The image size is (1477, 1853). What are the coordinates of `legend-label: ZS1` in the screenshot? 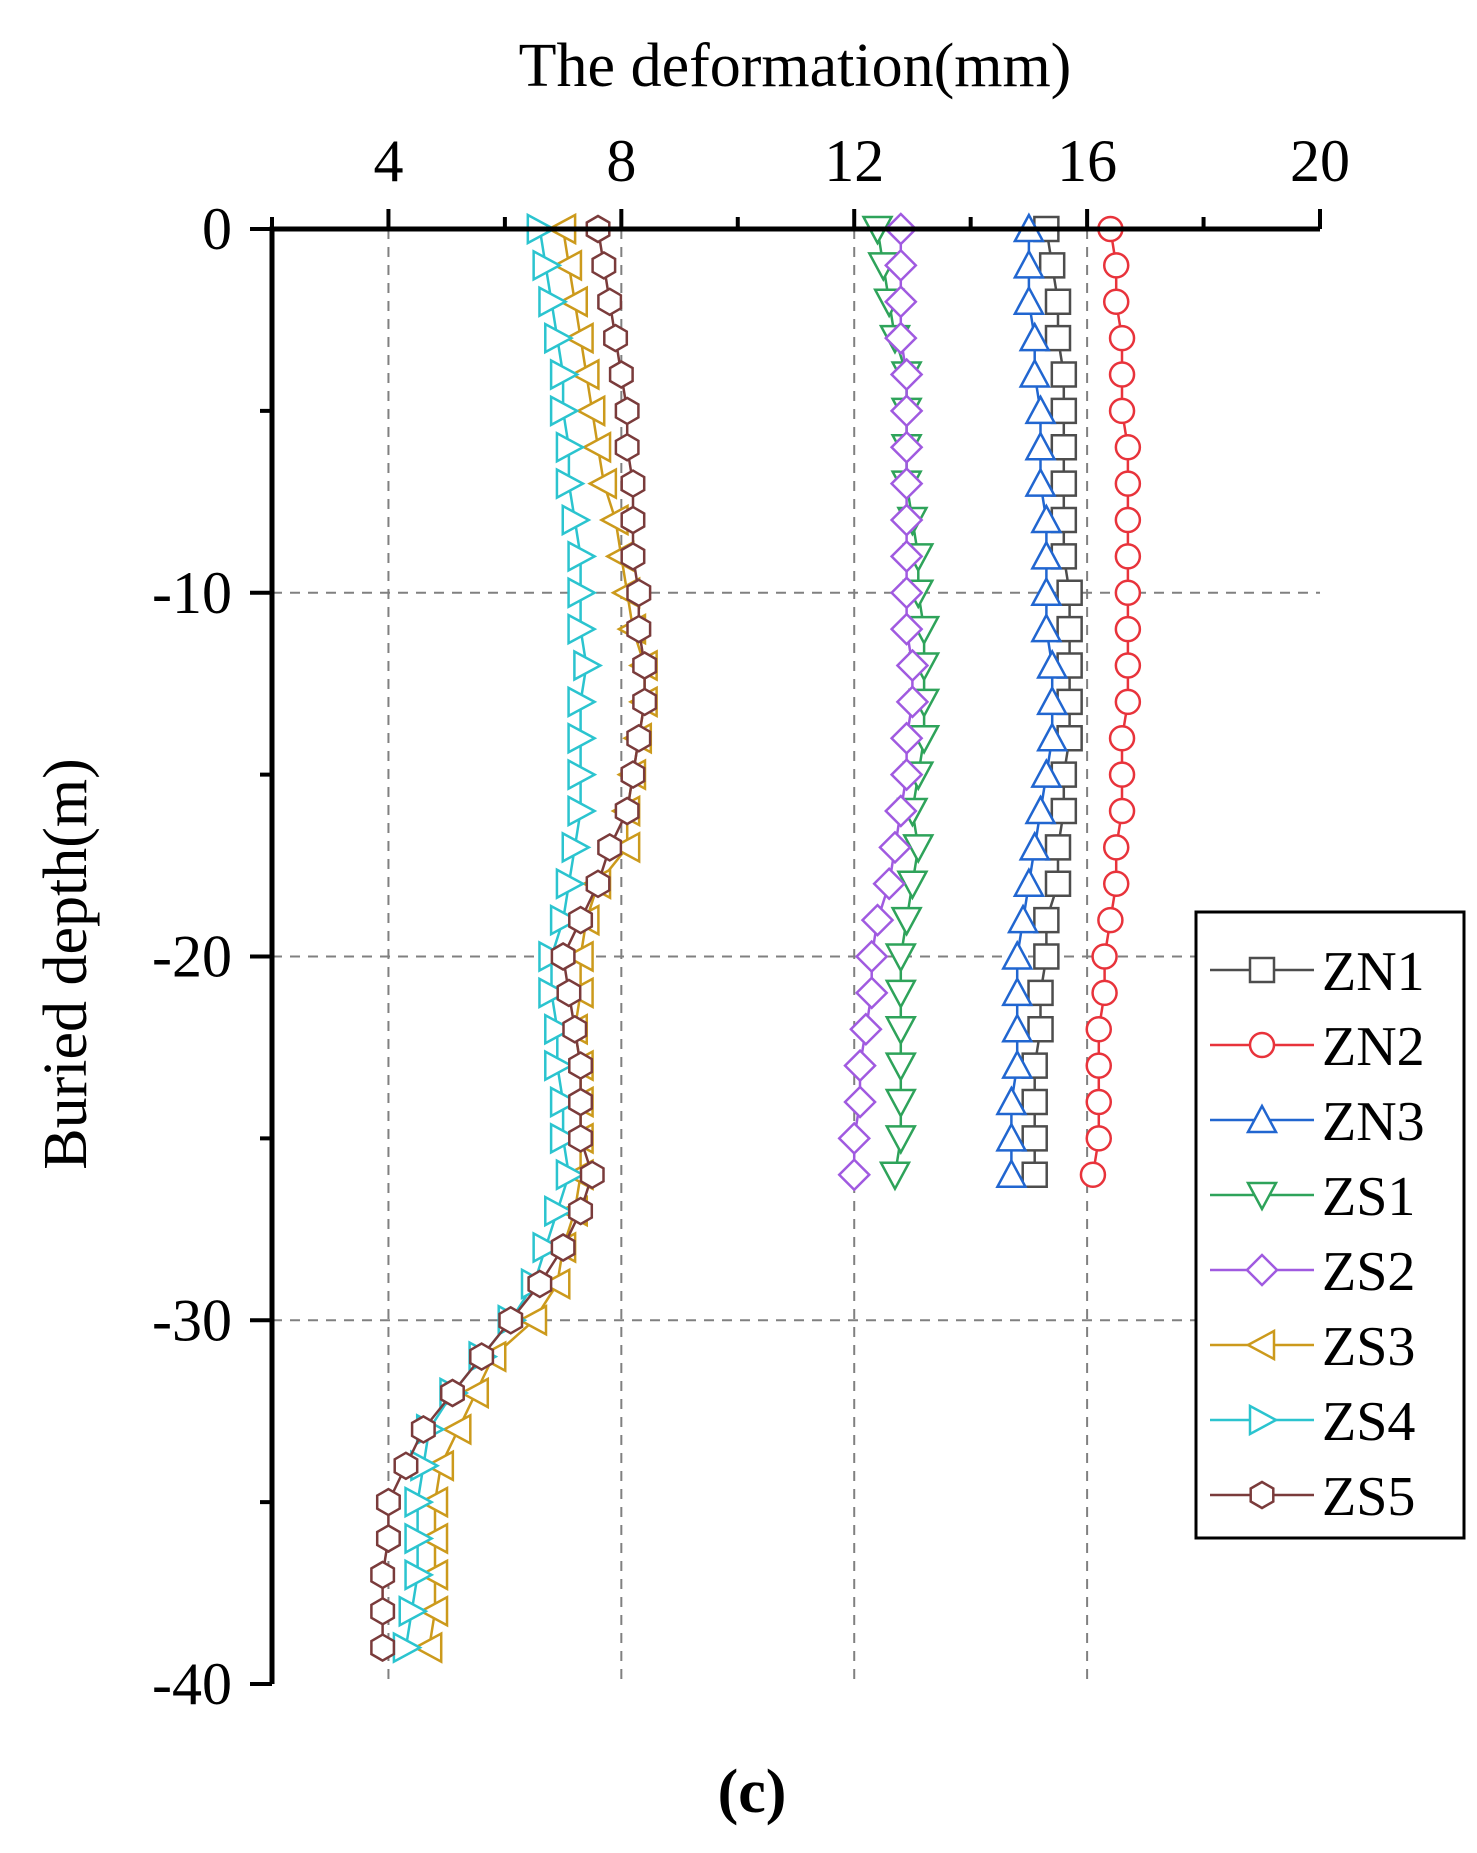 It's located at (1368, 1197).